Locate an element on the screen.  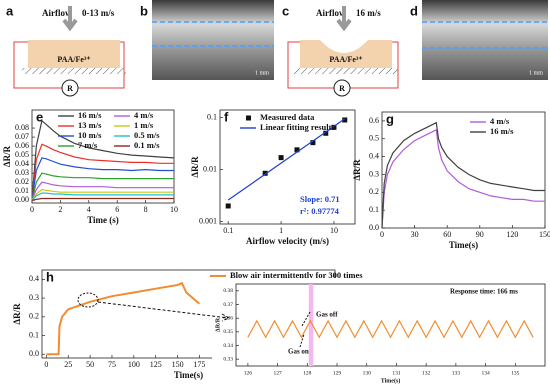
y-tick-label: 0.0 is located at coordinates (374, 227).